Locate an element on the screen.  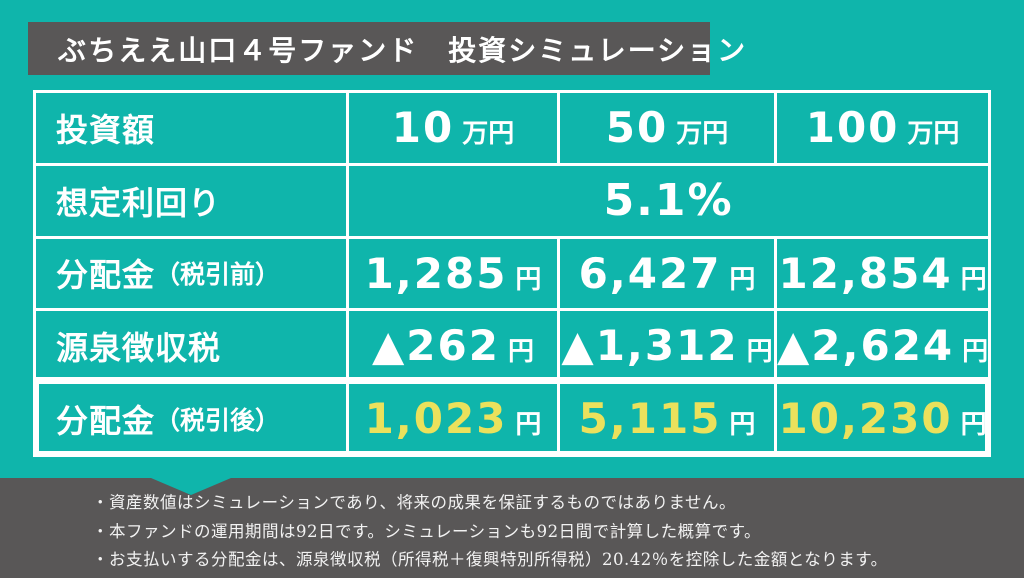
cell-pretax-100man: 12,854 円 is located at coordinates (883, 273).